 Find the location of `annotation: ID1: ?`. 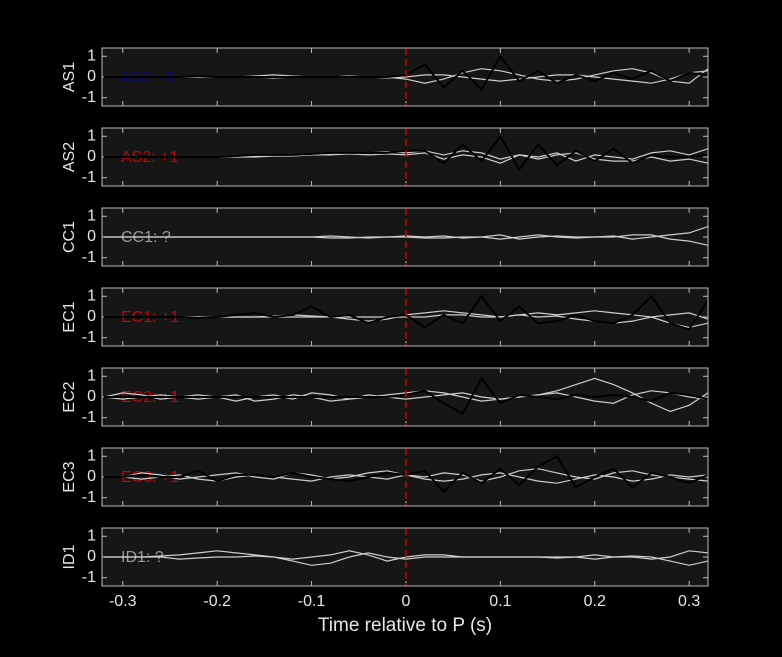

annotation: ID1: ? is located at coordinates (142, 557).